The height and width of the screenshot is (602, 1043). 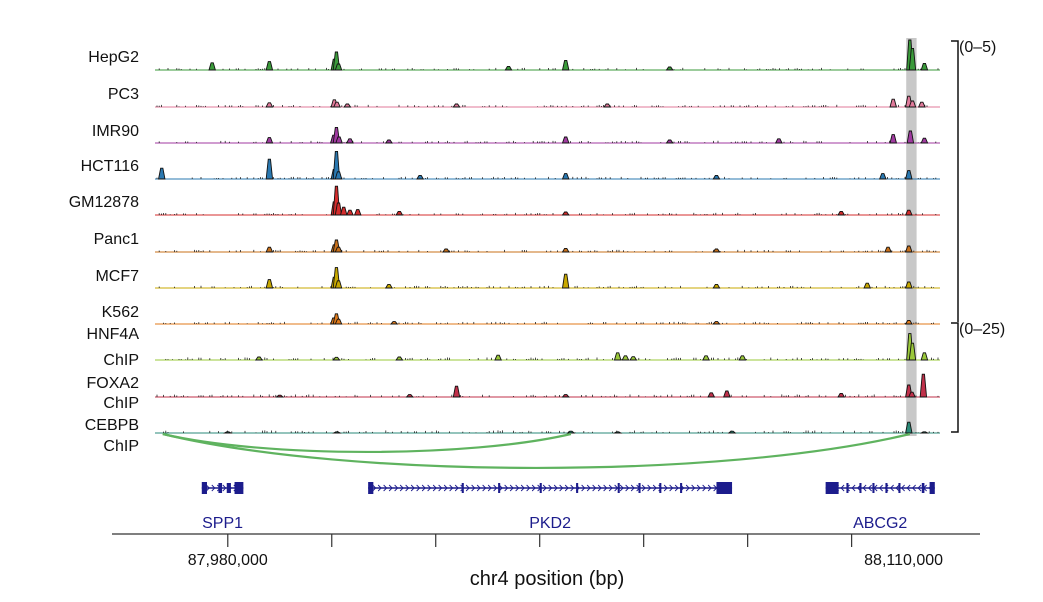 I want to click on track-noise, so click(x=546, y=177).